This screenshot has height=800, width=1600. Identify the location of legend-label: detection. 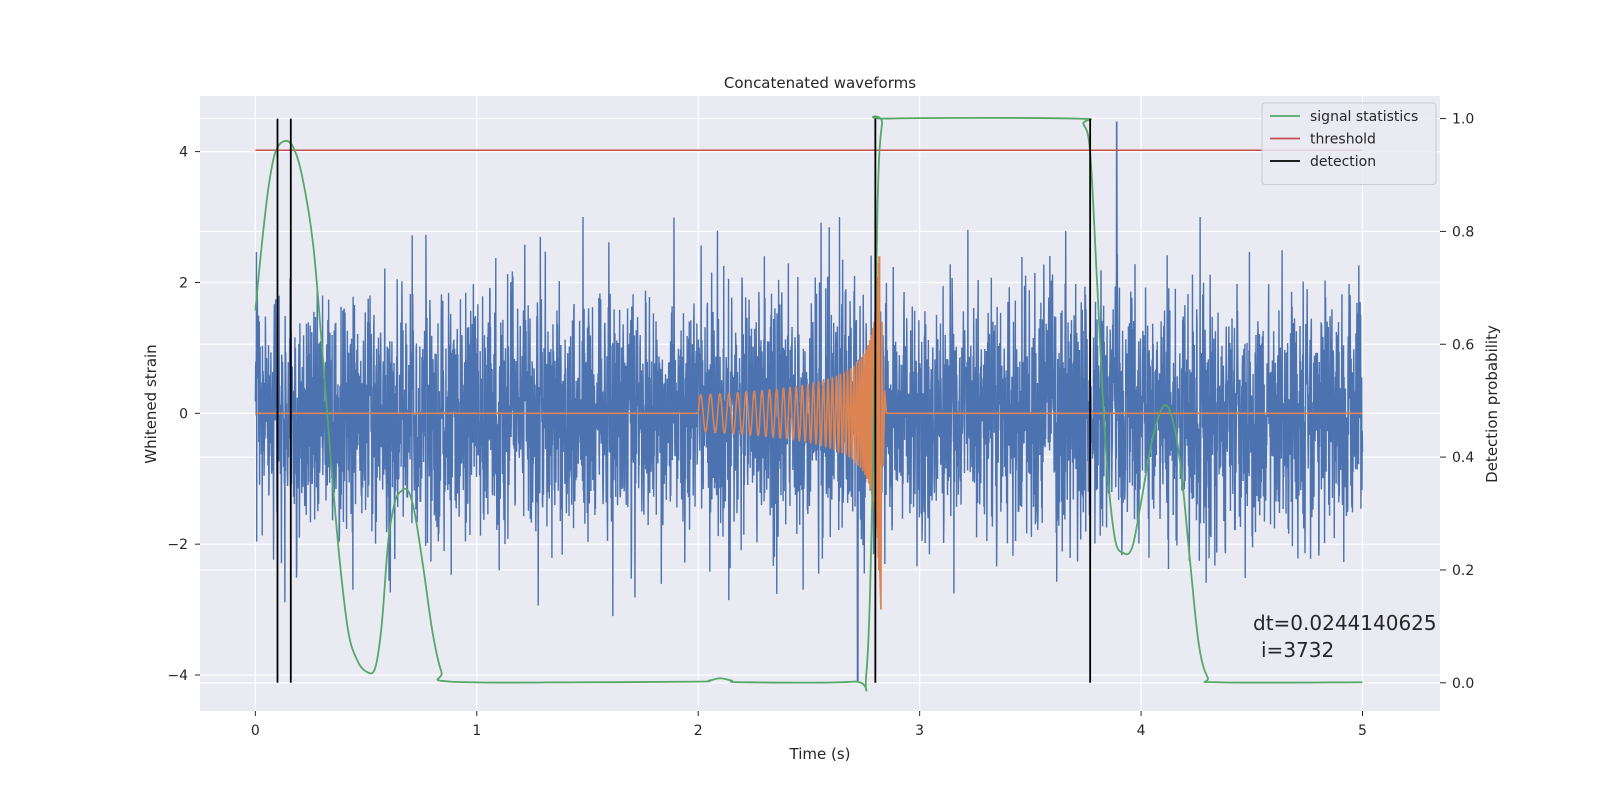
(1343, 162).